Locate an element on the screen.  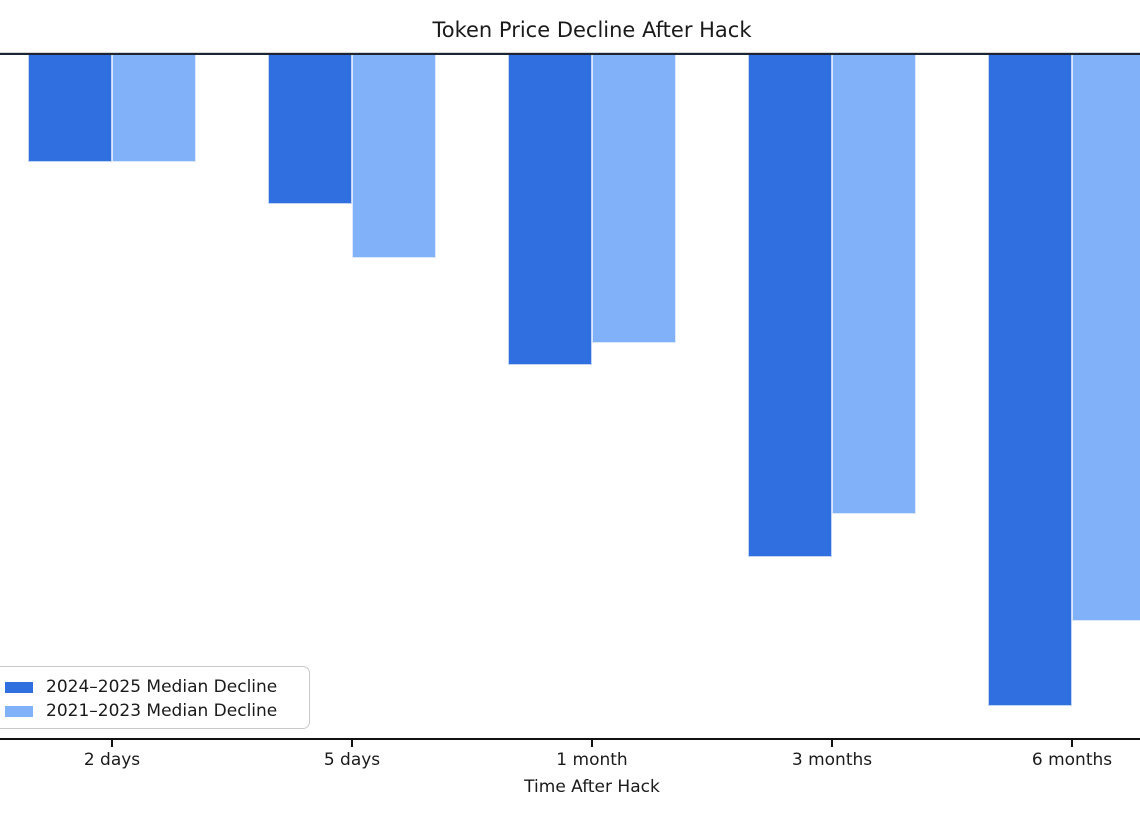
bar-2021-2023-median-decline-5-days is located at coordinates (394, 156).